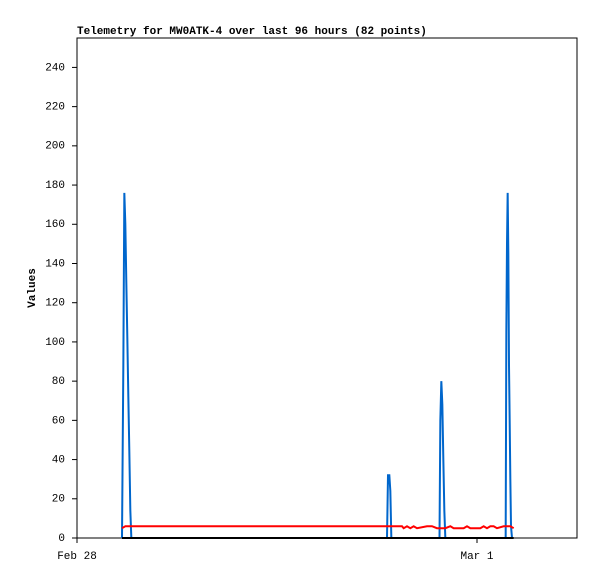  What do you see at coordinates (55, 264) in the screenshot?
I see `y-tick-label: 140` at bounding box center [55, 264].